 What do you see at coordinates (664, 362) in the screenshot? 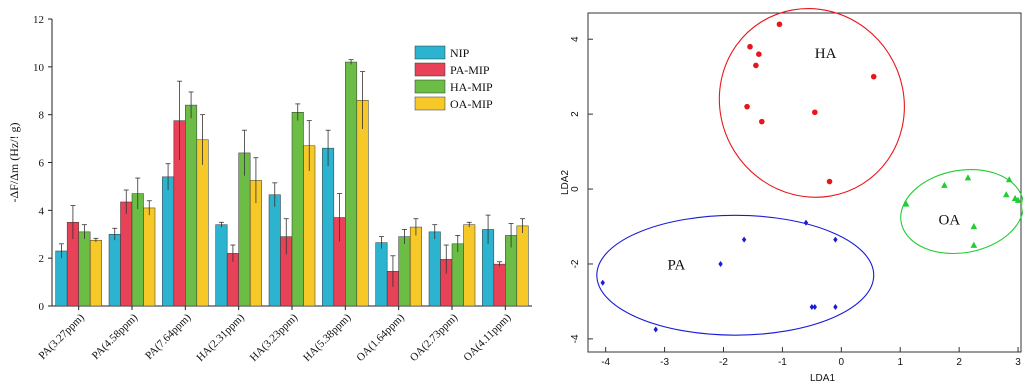
I see `lda-x-tick-label: -3` at bounding box center [664, 362].